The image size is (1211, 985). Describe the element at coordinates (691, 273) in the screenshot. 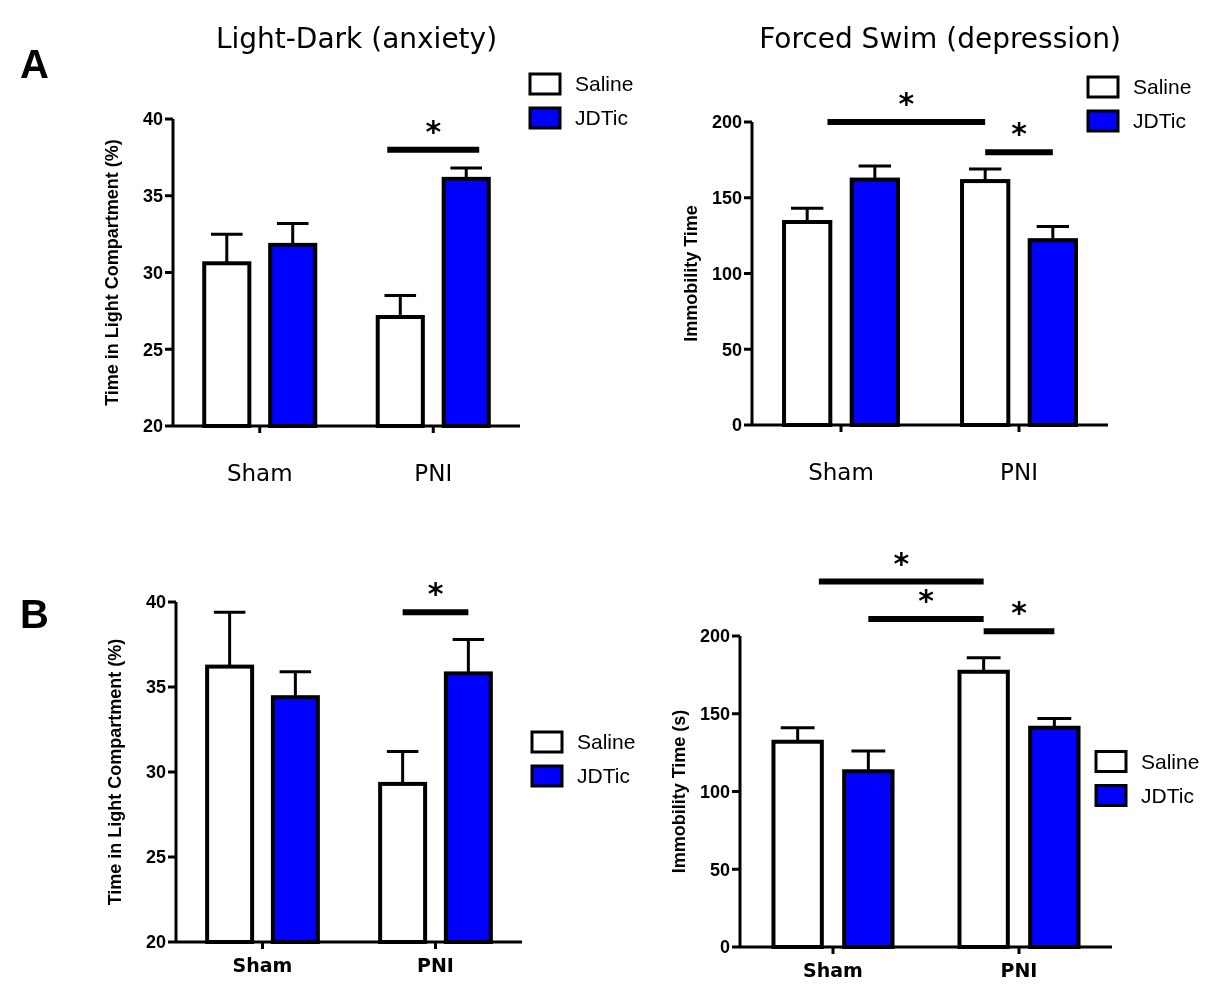

I see `y-axis-title: Immobility Time` at that location.